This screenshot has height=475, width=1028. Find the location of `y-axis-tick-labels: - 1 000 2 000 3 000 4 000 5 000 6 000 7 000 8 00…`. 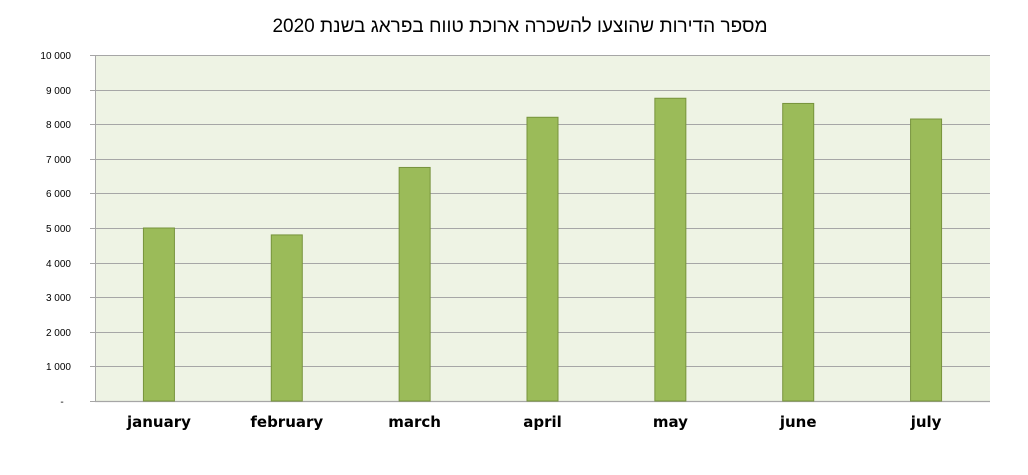

y-axis-tick-labels: - 1 000 2 000 3 000 4 000 5 000 6 000 7 000 8 00… is located at coordinates (55, 229).